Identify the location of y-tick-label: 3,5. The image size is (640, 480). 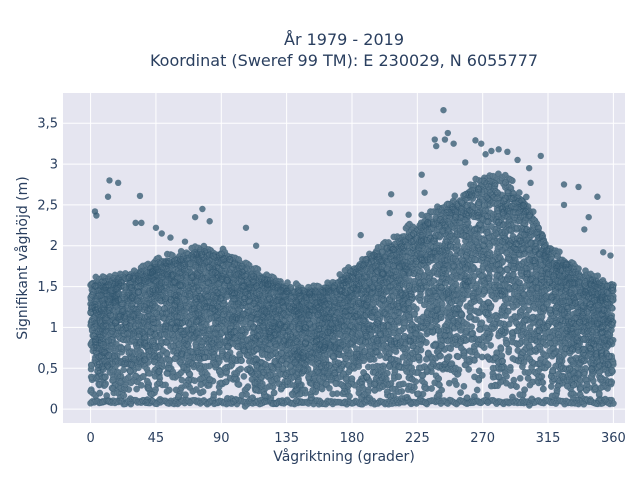
(47, 124).